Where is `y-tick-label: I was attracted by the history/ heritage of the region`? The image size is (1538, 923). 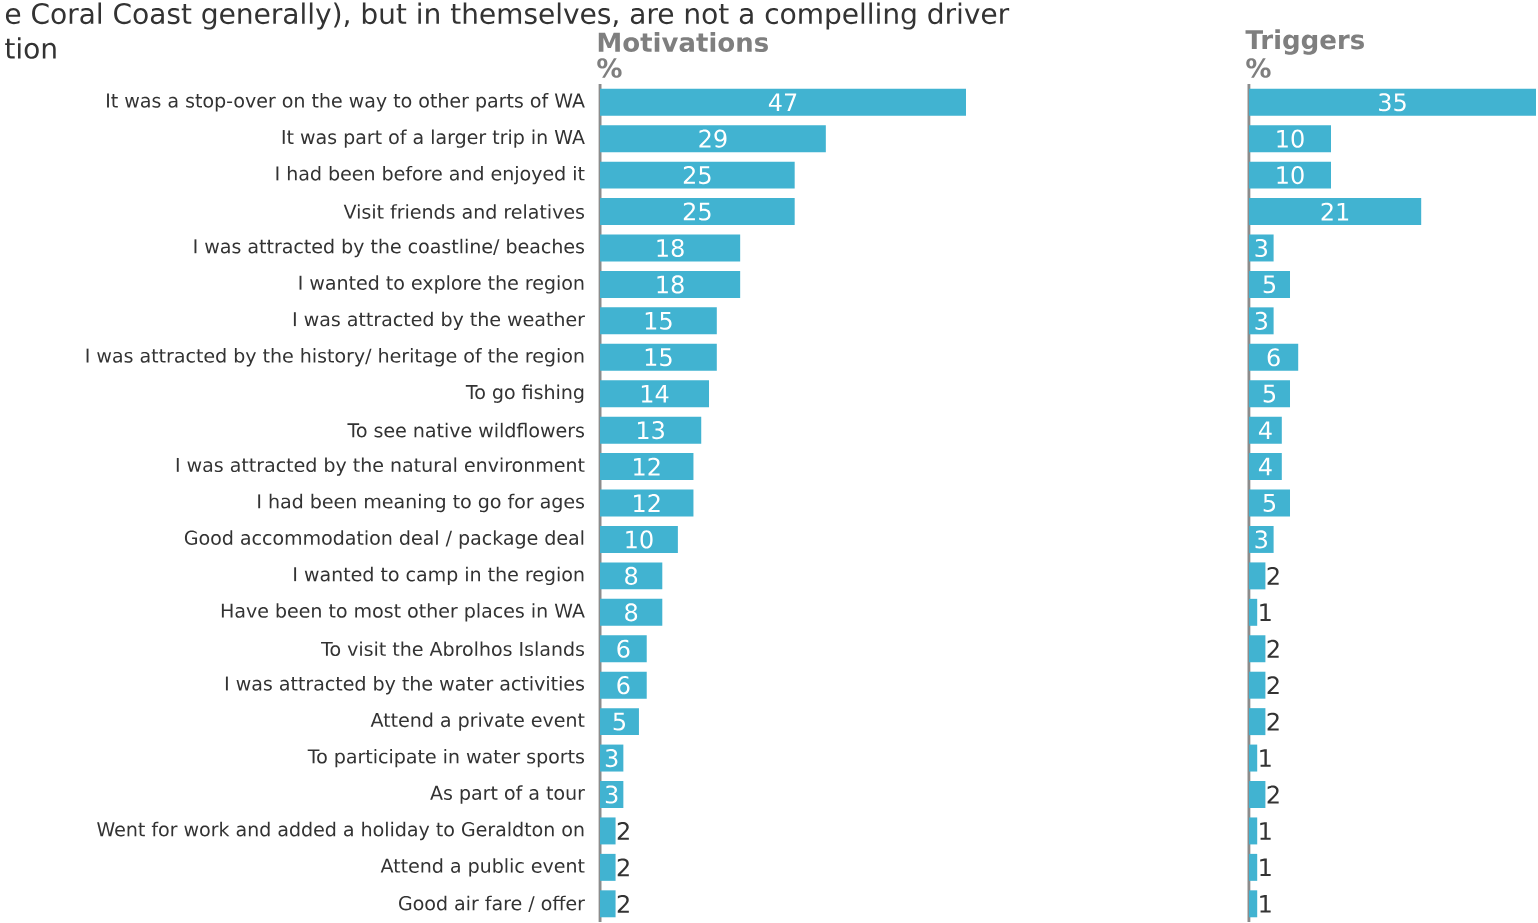 y-tick-label: I was attracted by the history/ heritage of the region is located at coordinates (335, 357).